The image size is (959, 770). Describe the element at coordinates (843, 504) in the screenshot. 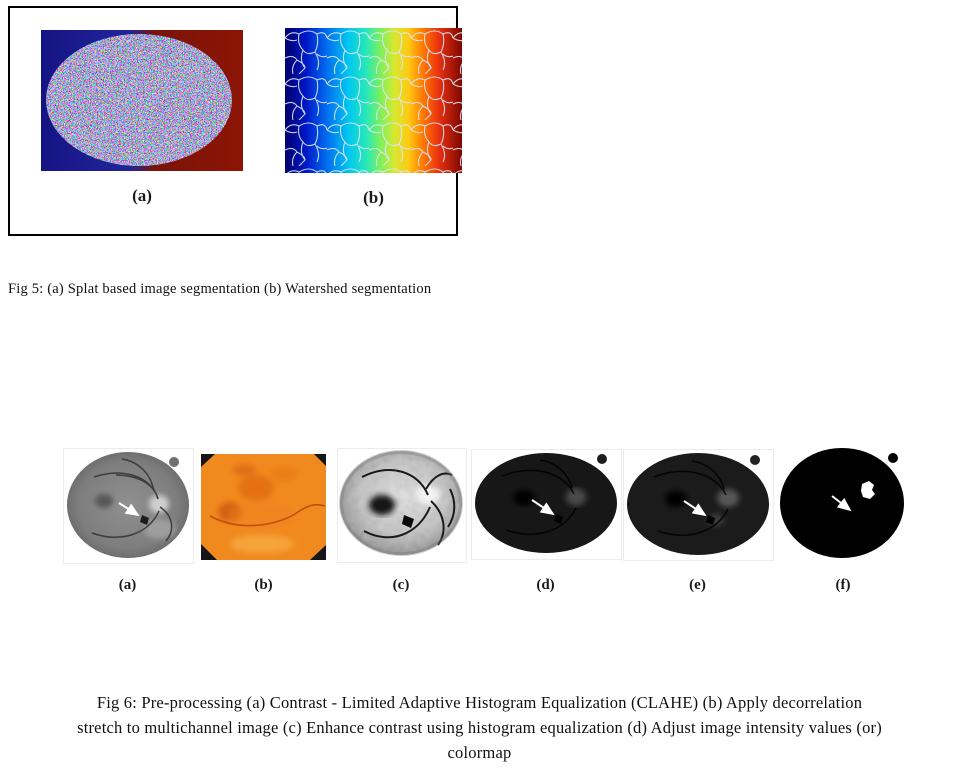

I see `fundus-image-binary` at that location.